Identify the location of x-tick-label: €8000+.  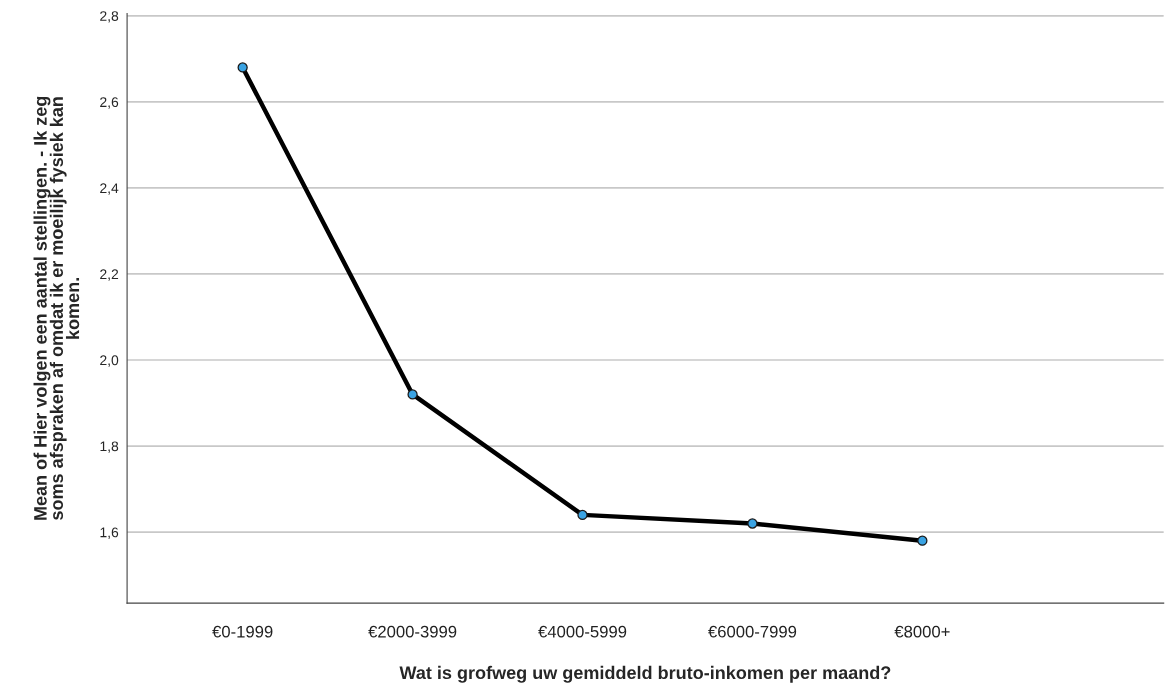
(922, 631).